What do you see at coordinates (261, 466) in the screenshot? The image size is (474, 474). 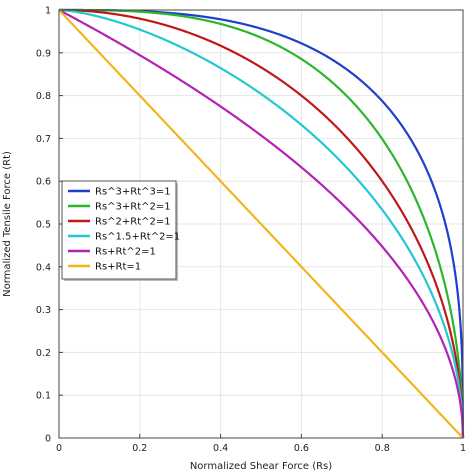 I see `x-axis-label: Normalized Shear Force (Rs)` at bounding box center [261, 466].